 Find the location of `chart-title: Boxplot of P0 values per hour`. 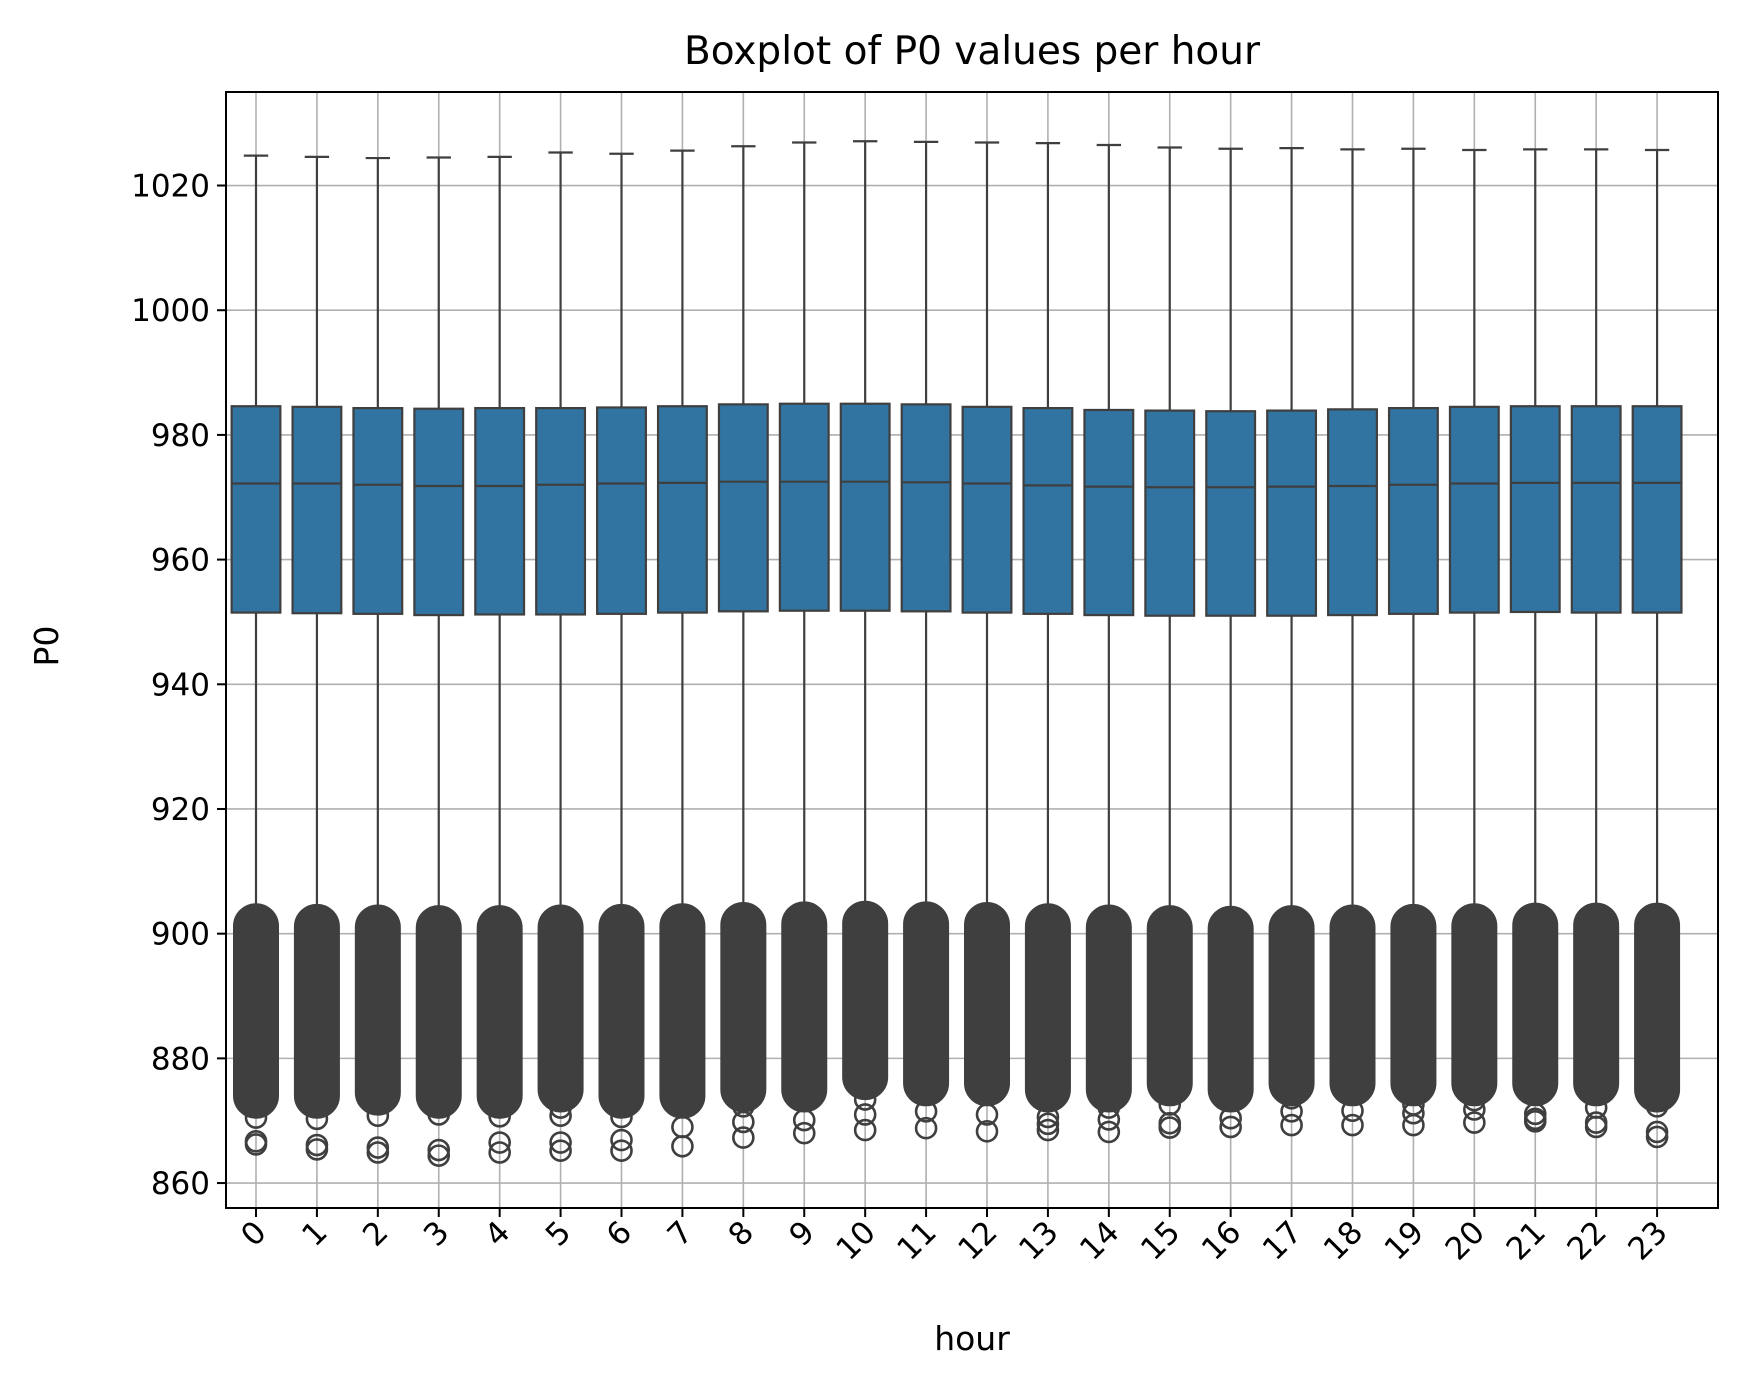

chart-title: Boxplot of P0 values per hour is located at coordinates (972, 51).